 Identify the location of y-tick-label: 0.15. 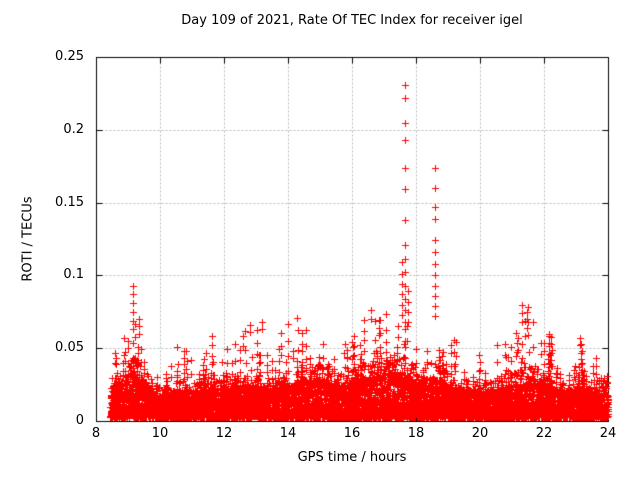
(69, 202).